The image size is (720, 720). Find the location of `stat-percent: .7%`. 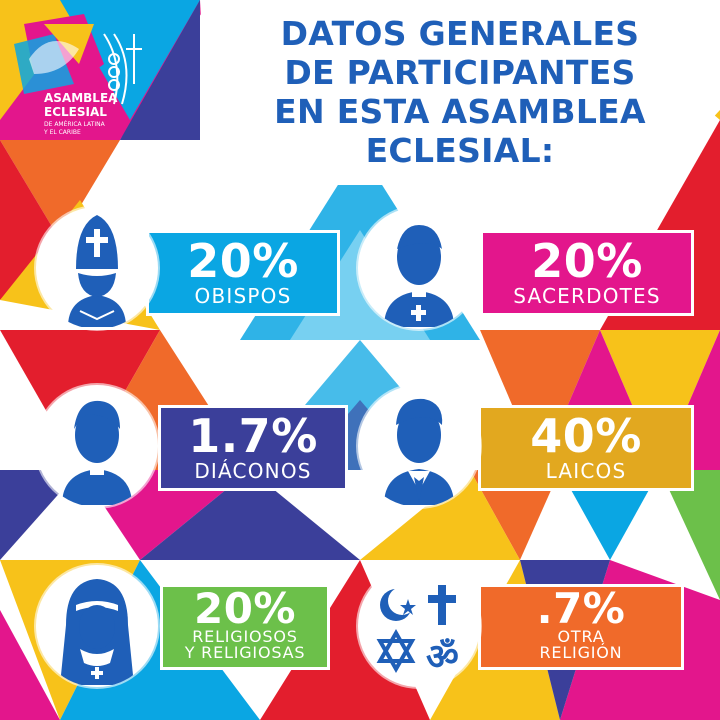

stat-percent: .7% is located at coordinates (581, 608).